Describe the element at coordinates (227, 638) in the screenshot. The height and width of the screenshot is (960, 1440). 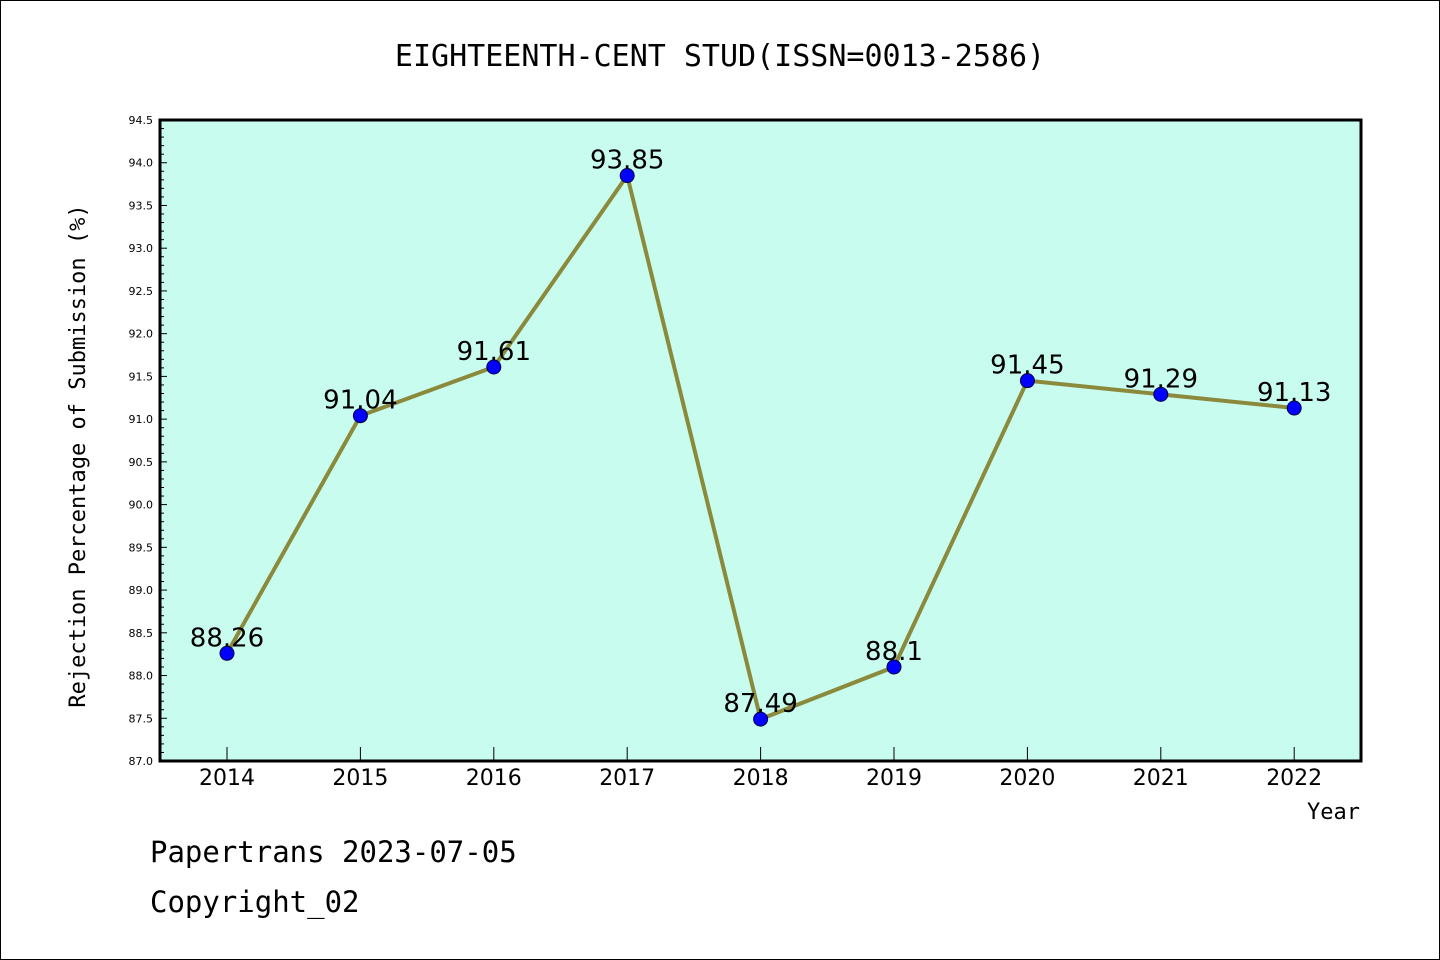
I see `data-label: 88.26` at that location.